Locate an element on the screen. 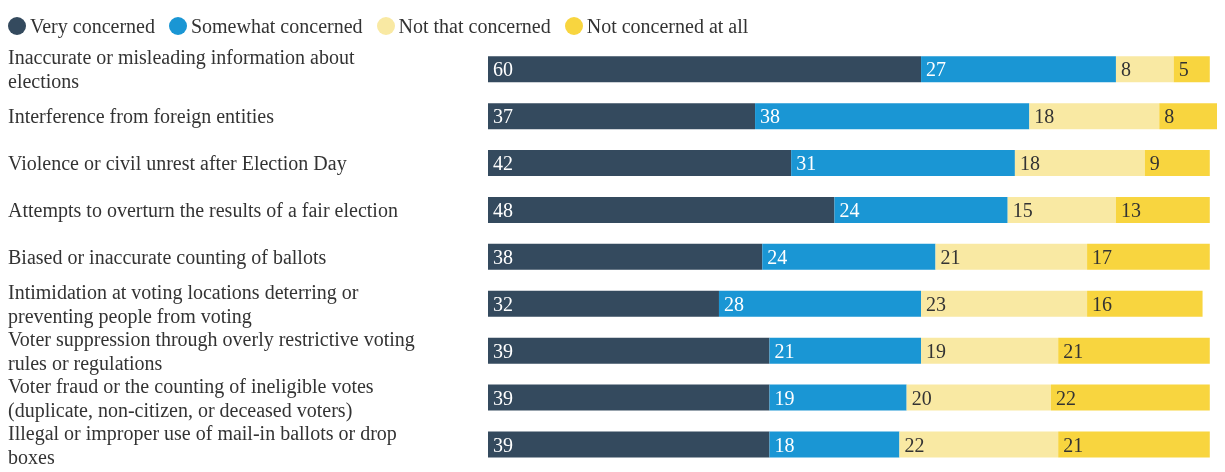 The image size is (1225, 472). y-tick-label: Interference from foreign entities is located at coordinates (141, 117).